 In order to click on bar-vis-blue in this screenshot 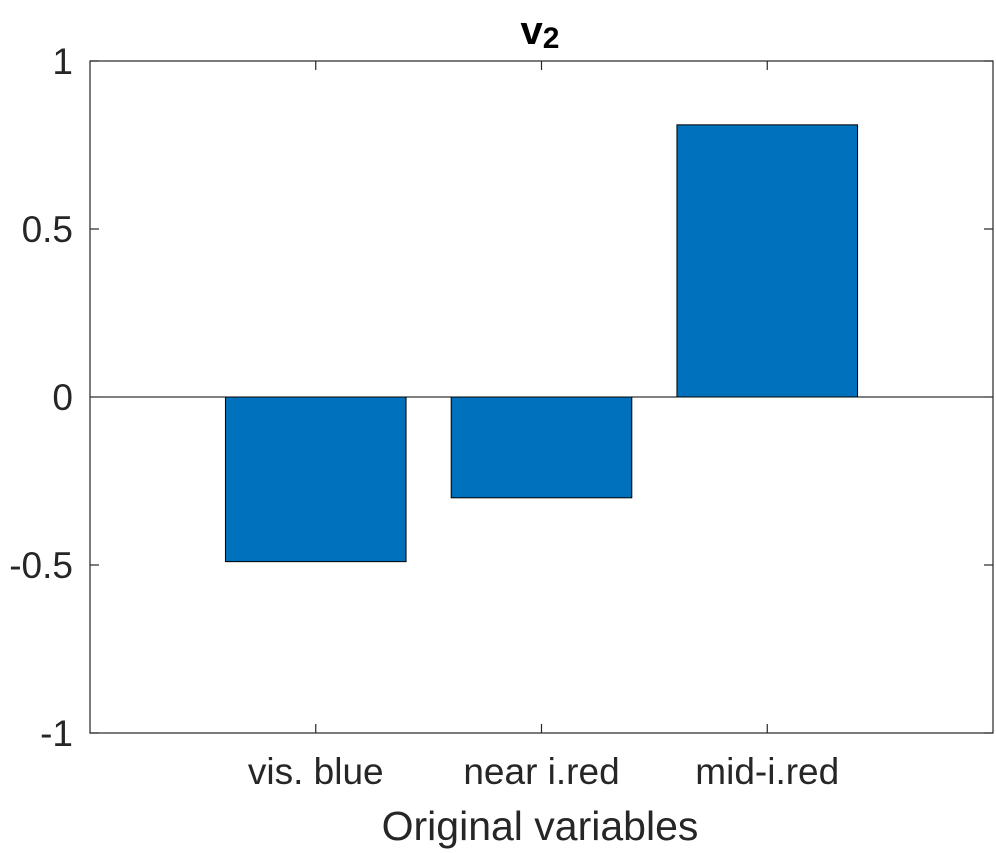, I will do `click(315, 479)`.